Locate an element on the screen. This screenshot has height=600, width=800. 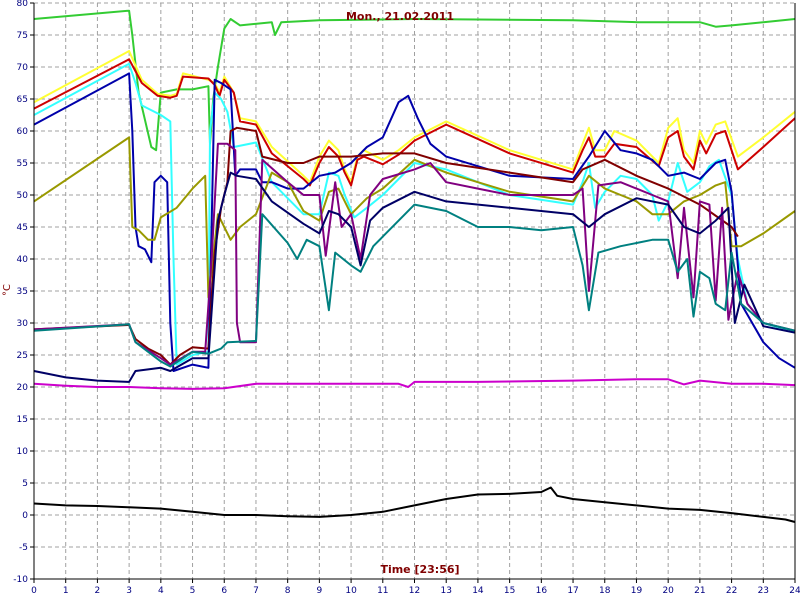
y-tick-label: 35 is located at coordinates (22, 292).